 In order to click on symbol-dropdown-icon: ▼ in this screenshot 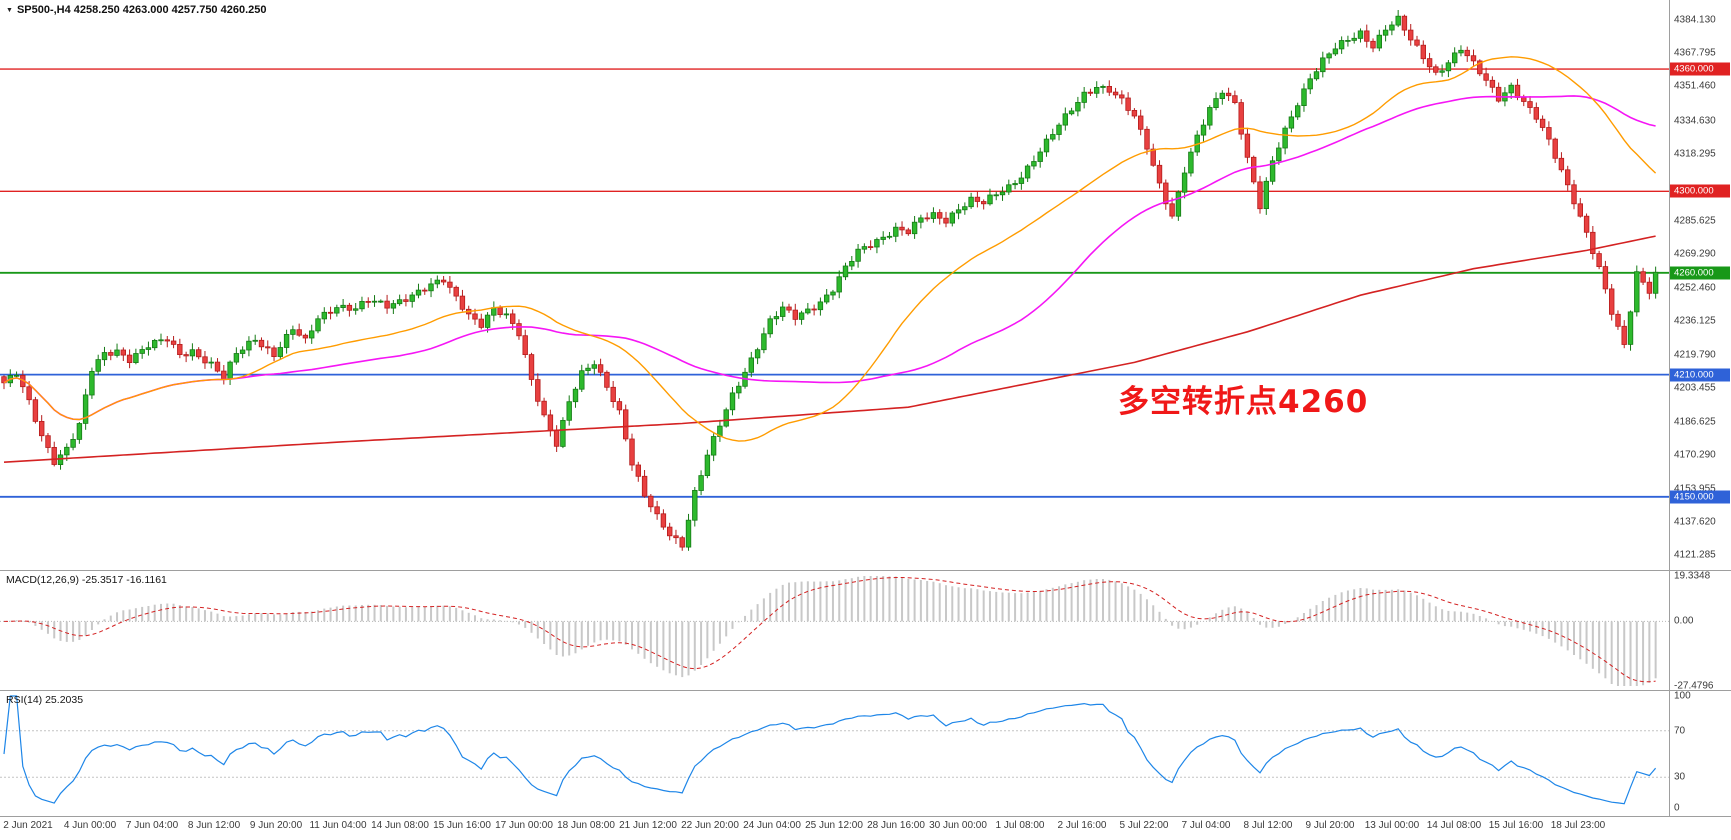, I will do `click(9, 10)`.